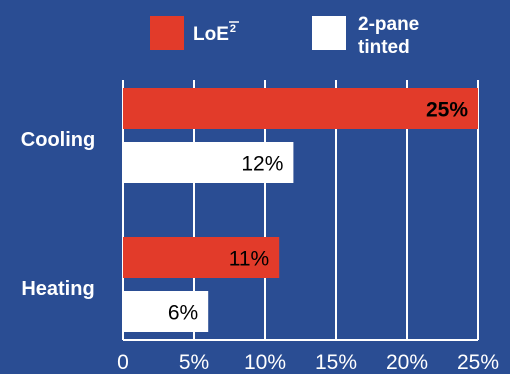  Describe the element at coordinates (57, 289) in the screenshot. I see `category-label-heating: Heating` at that location.